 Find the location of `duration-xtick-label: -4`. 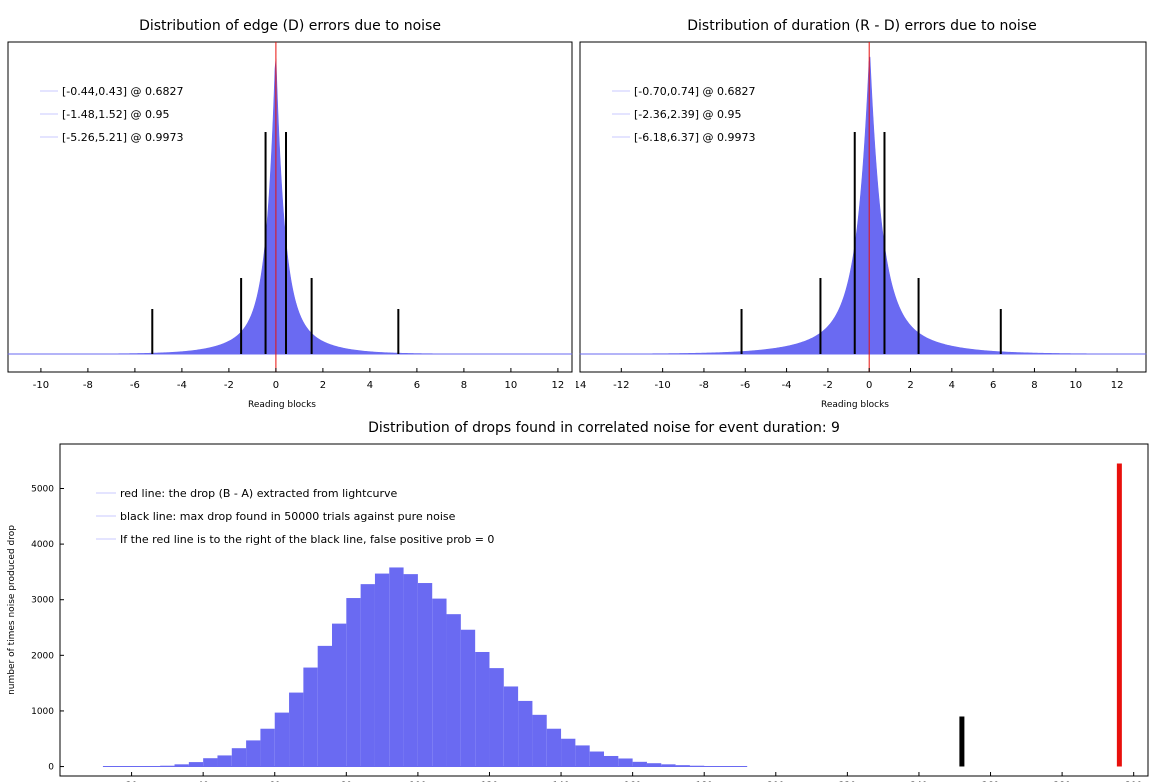

duration-xtick-label: -4 is located at coordinates (787, 385).